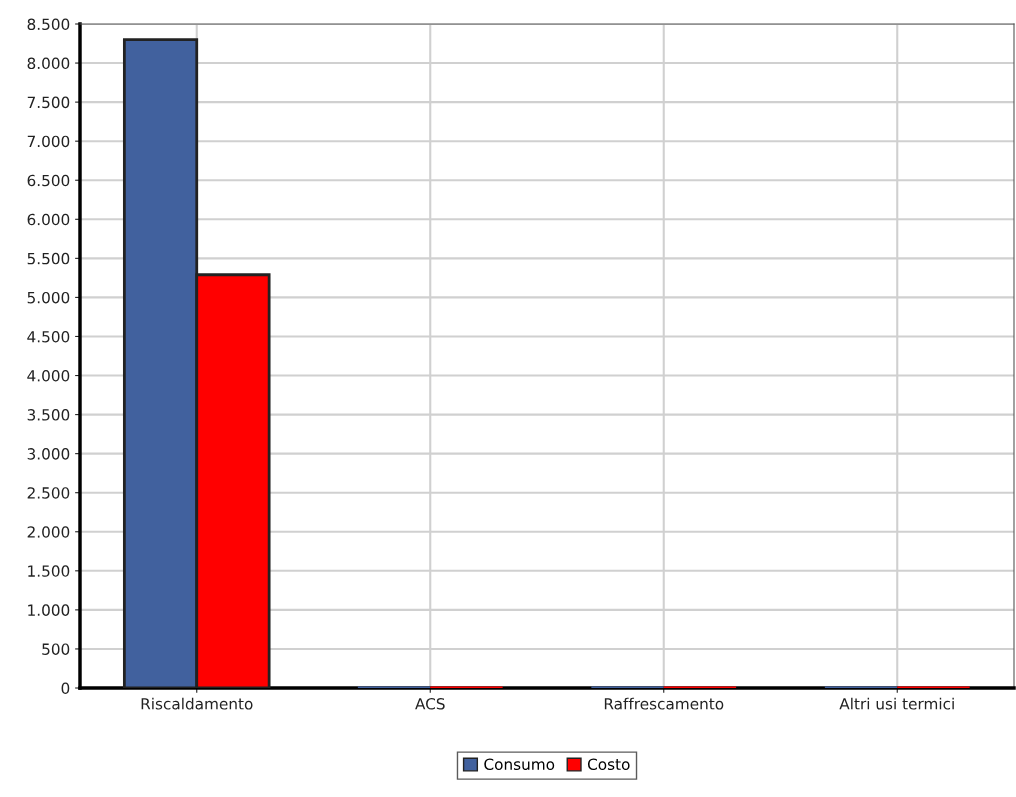 This screenshot has height=797, width=1016. I want to click on legend-label: Consumo, so click(519, 764).